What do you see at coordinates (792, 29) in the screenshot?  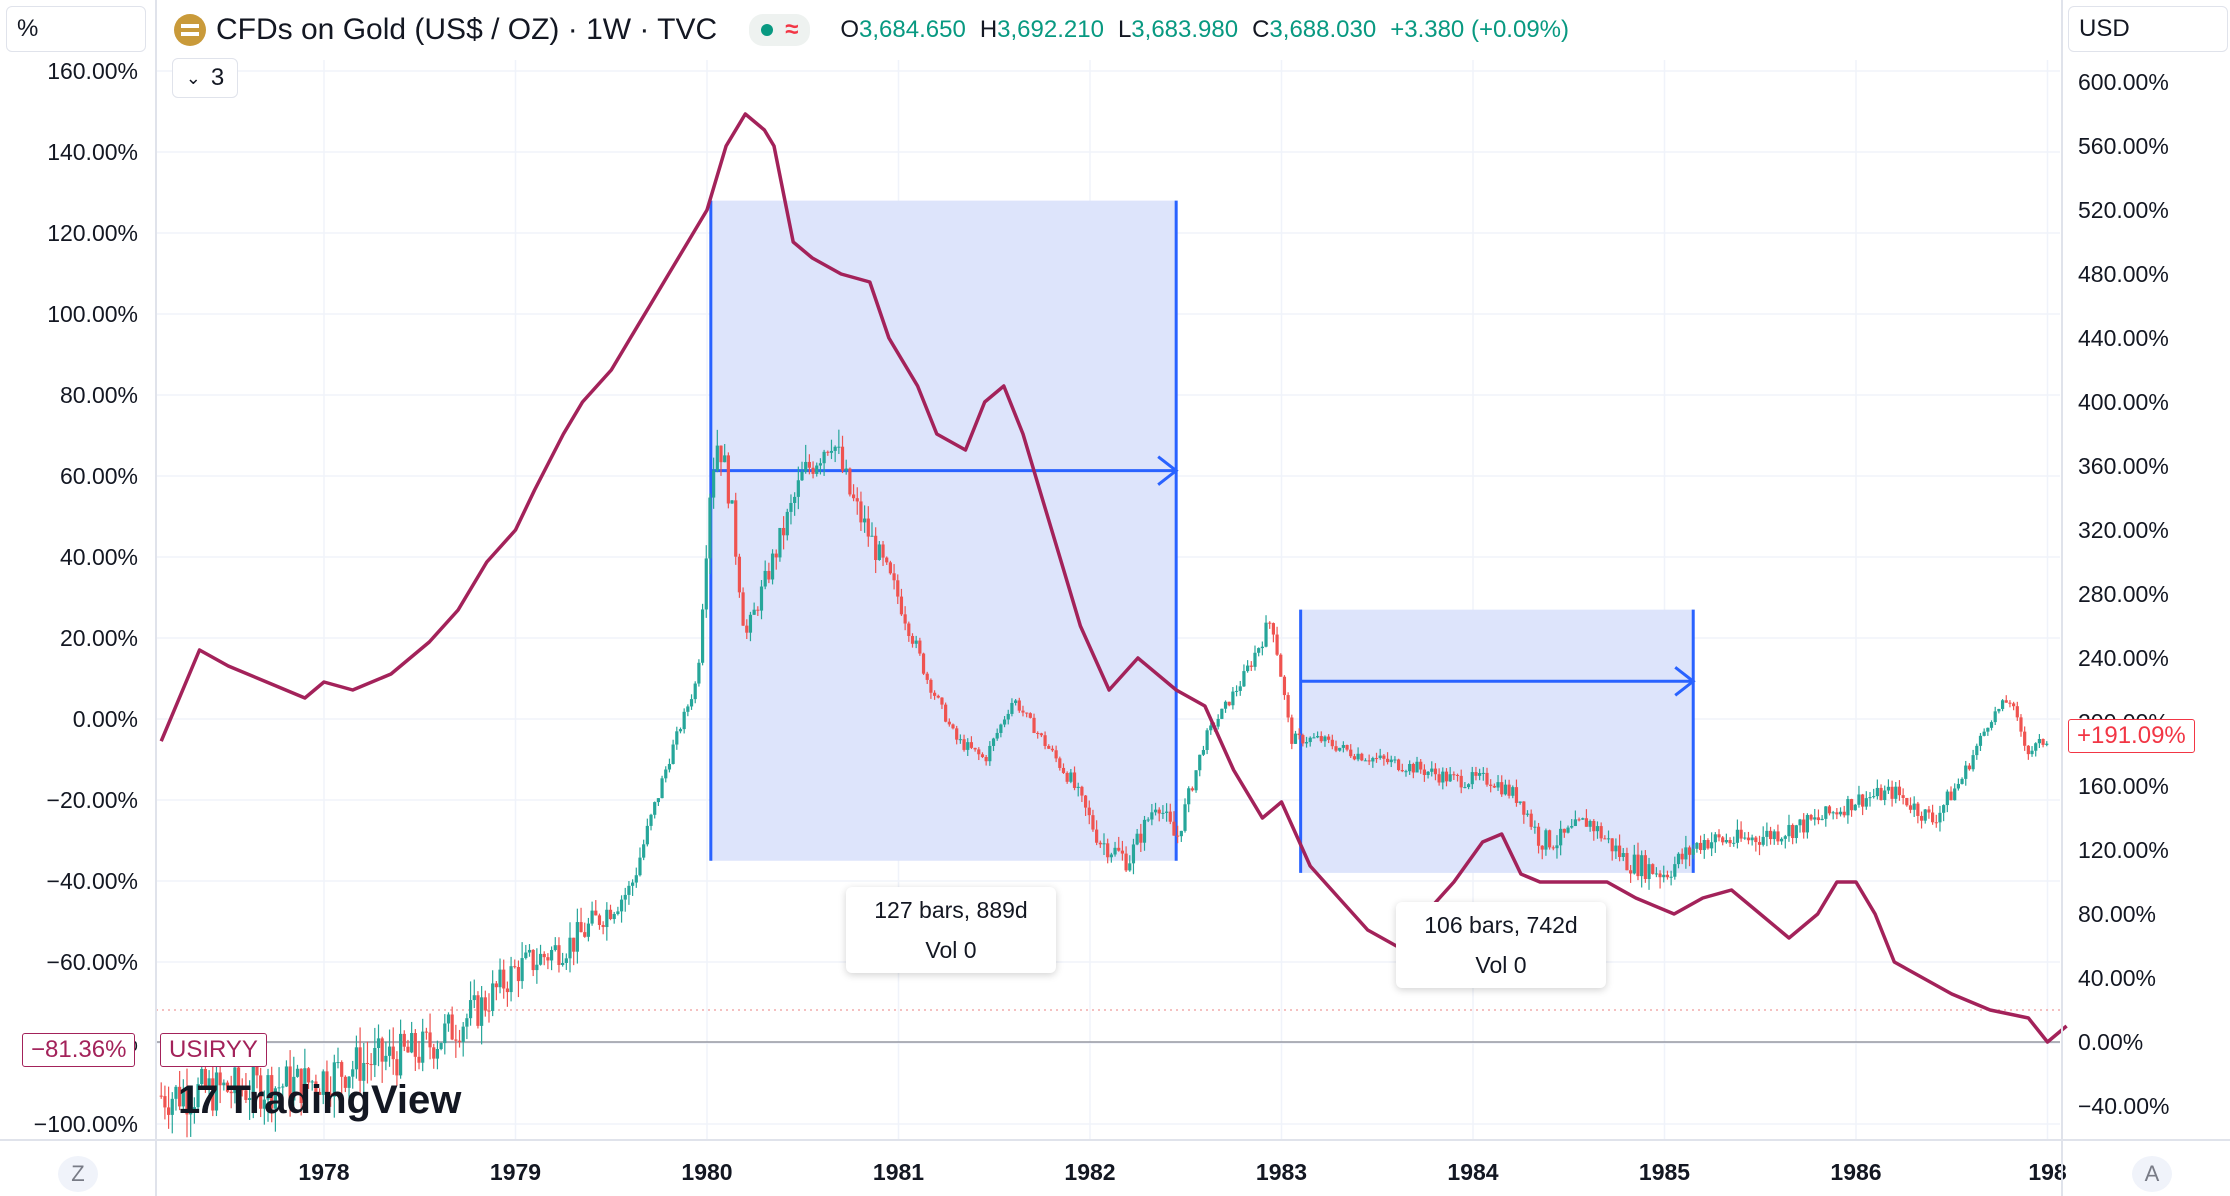 I see `approx-icon: ≈` at bounding box center [792, 29].